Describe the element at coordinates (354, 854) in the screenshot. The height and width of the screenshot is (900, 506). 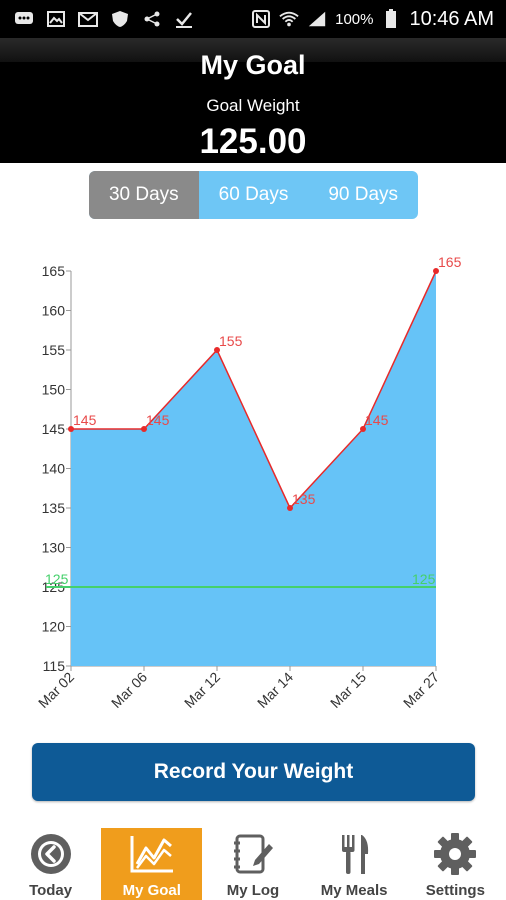
I see `fork-knife-icon` at that location.